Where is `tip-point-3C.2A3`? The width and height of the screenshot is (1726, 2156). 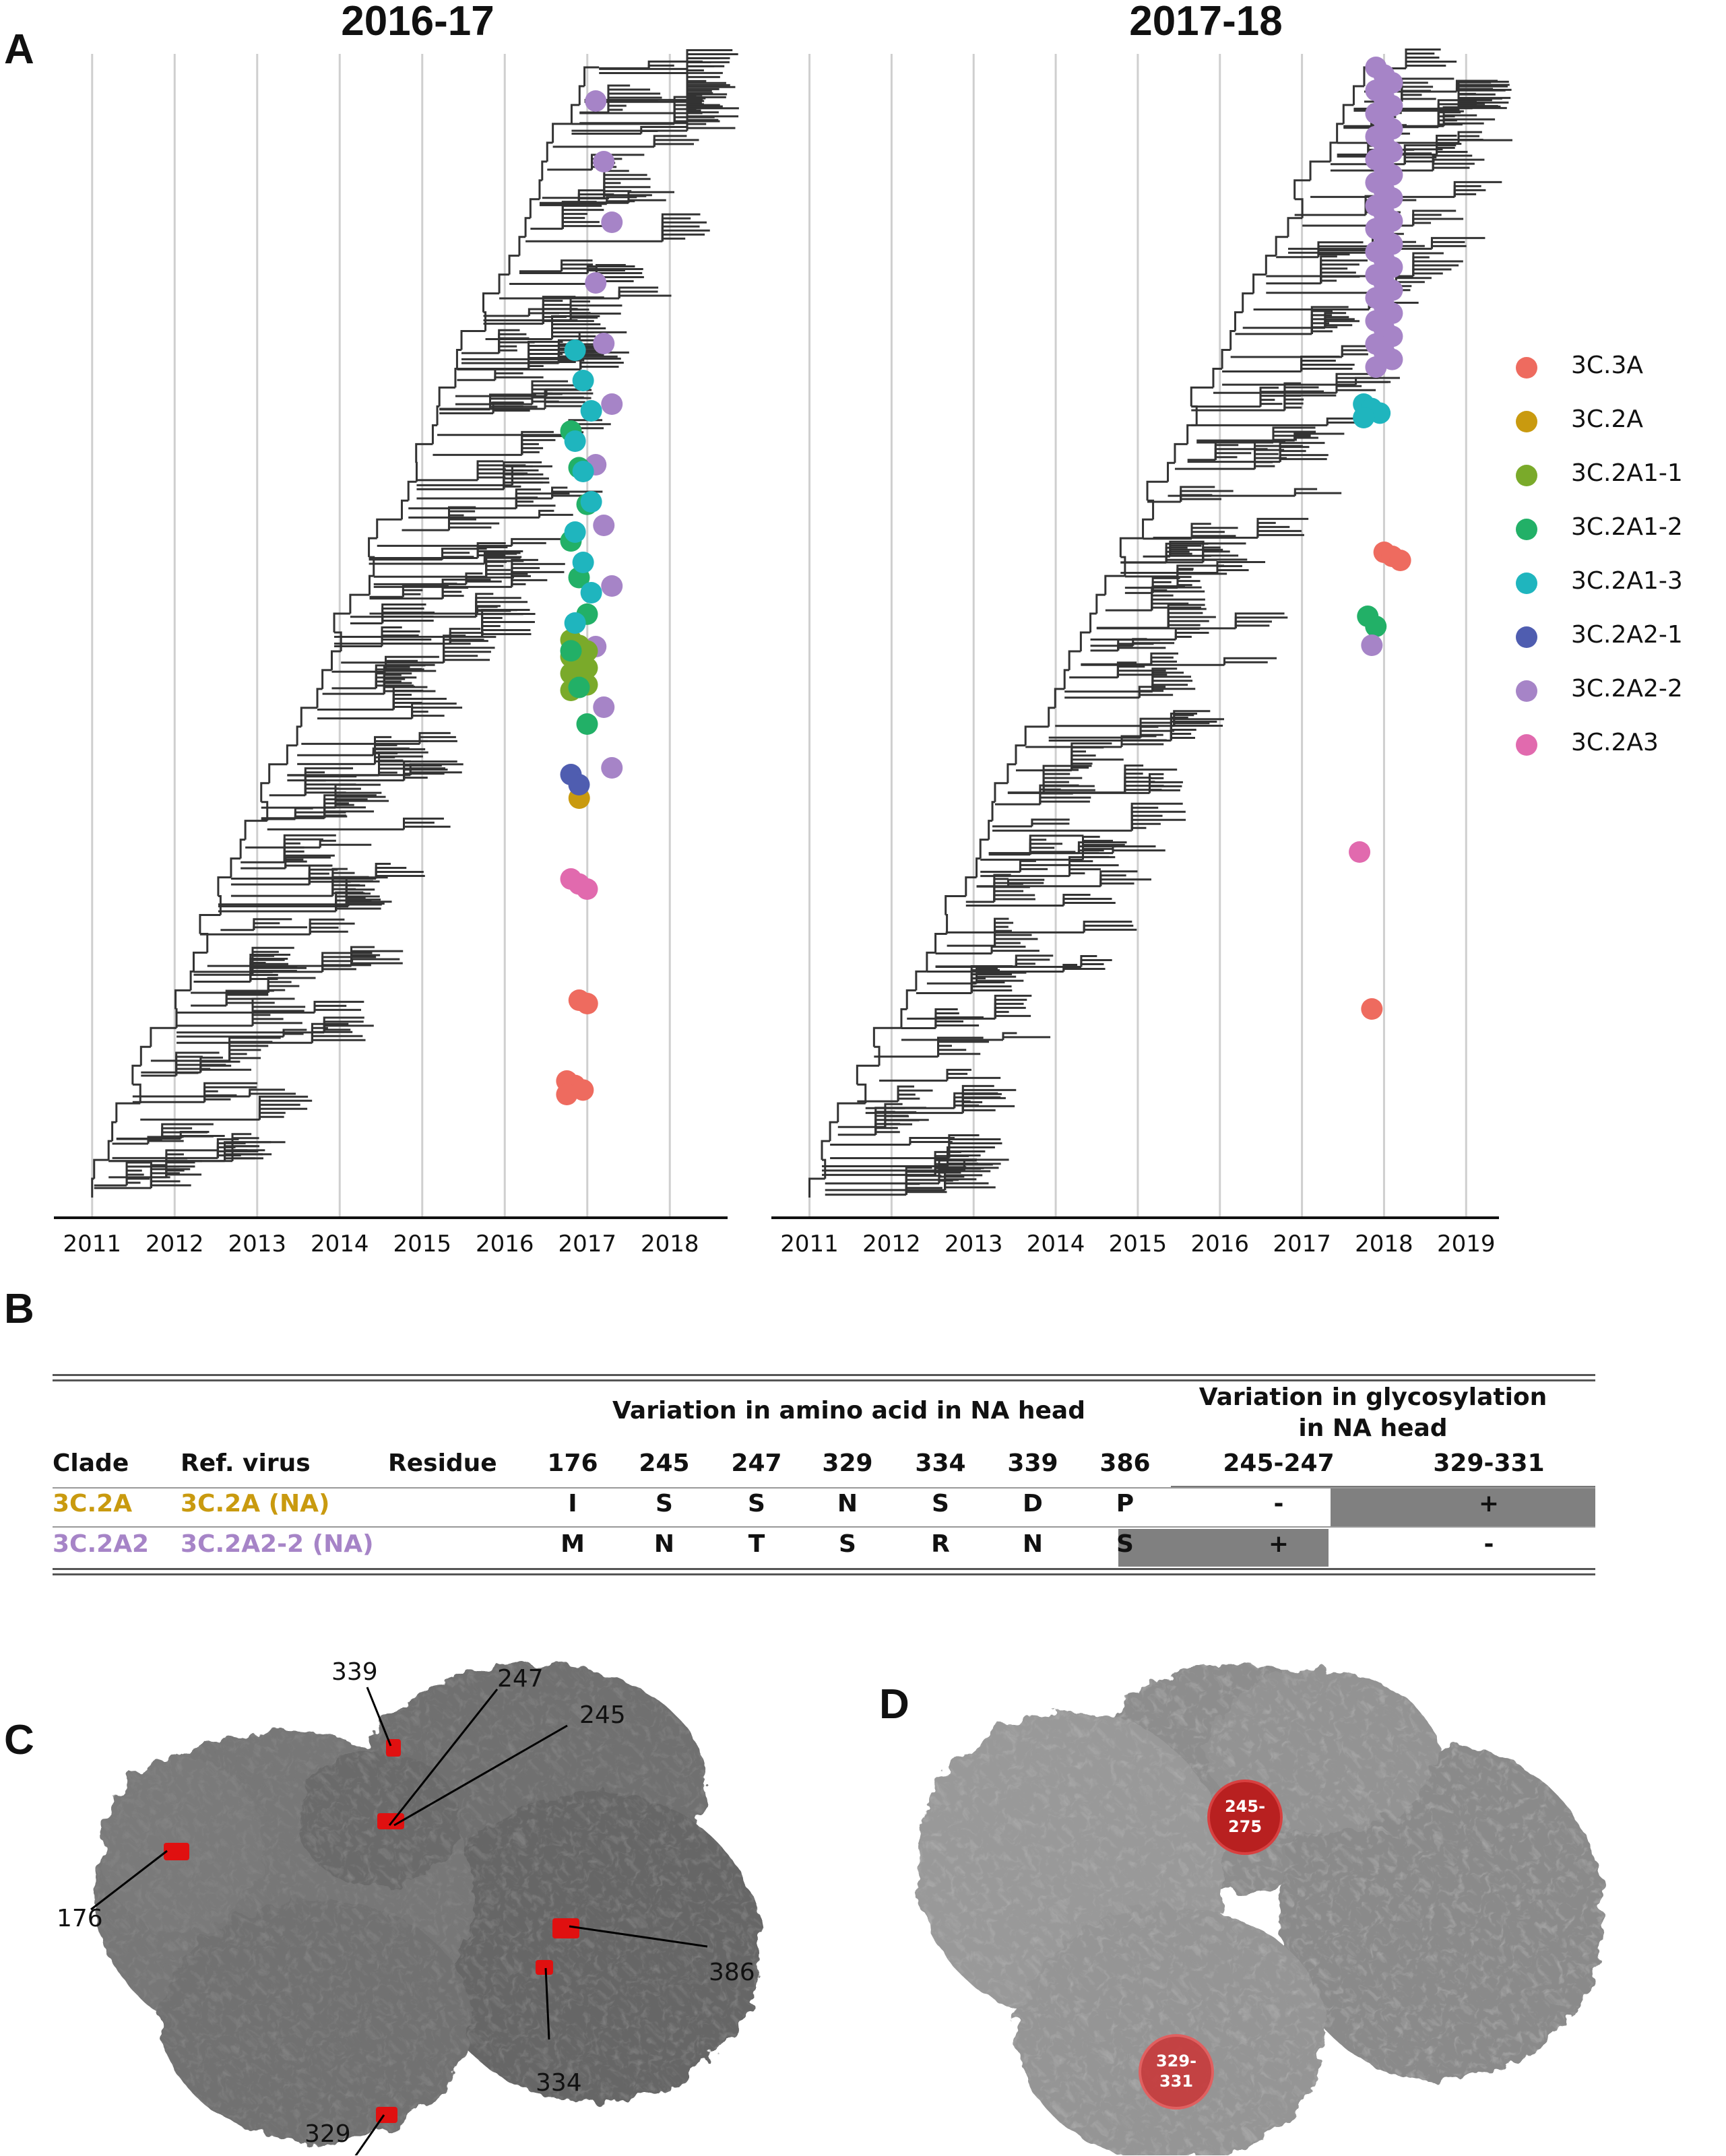
tip-point-3C.2A3 is located at coordinates (1360, 852).